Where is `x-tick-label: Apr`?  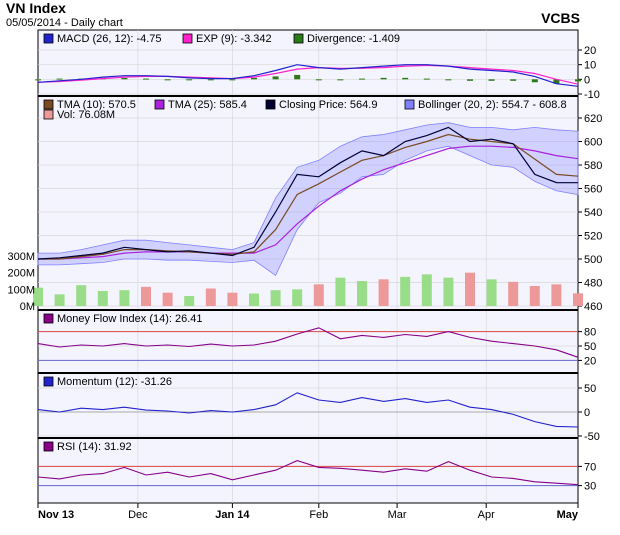 x-tick-label: Apr is located at coordinates (486, 515).